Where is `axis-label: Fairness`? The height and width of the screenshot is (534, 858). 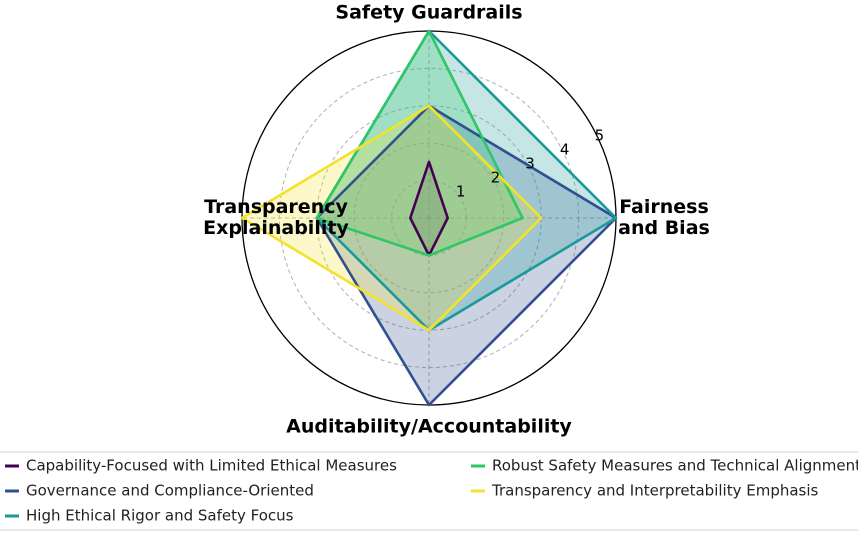 axis-label: Fairness is located at coordinates (664, 207).